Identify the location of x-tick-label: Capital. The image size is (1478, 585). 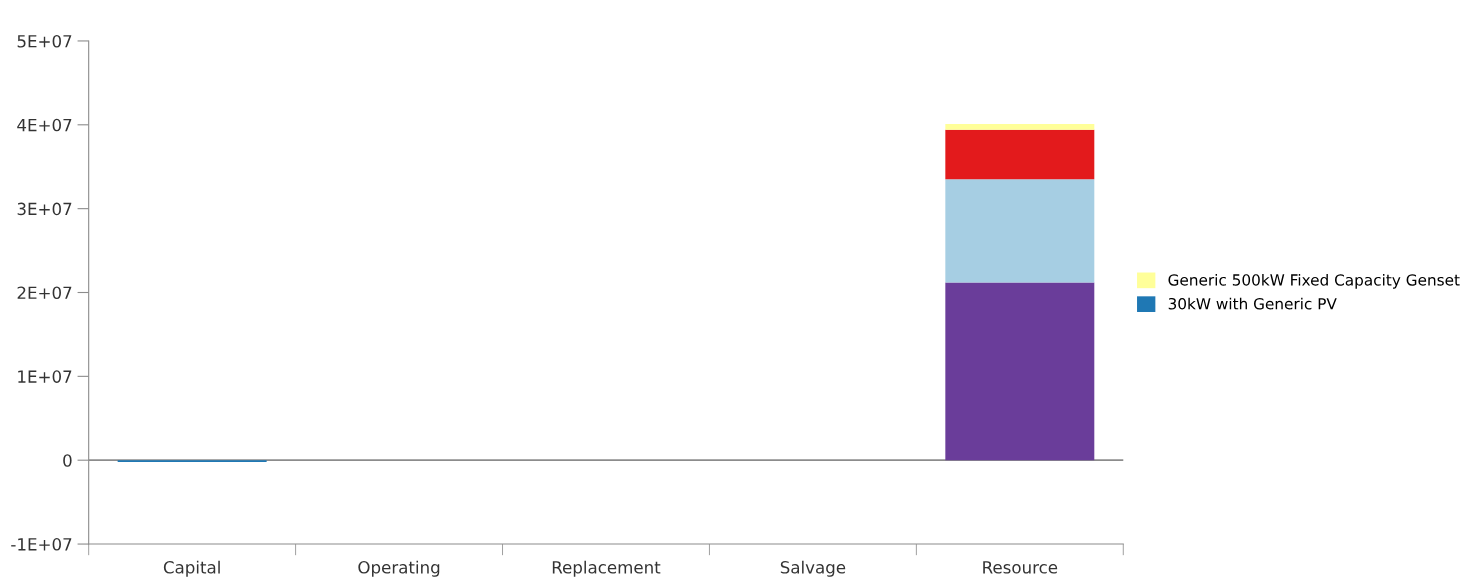
(191, 568).